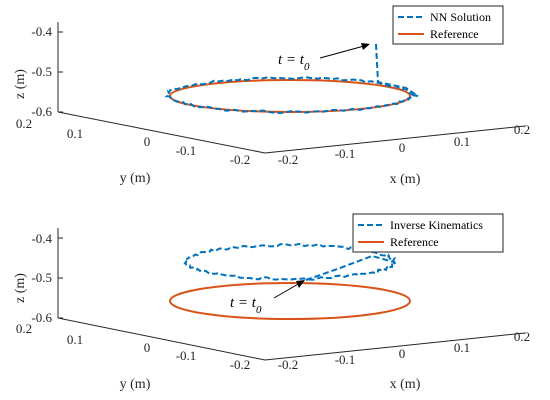 This screenshot has width=550, height=400. Describe the element at coordinates (246, 305) in the screenshot. I see `bottom-annotation: t = t0` at that location.